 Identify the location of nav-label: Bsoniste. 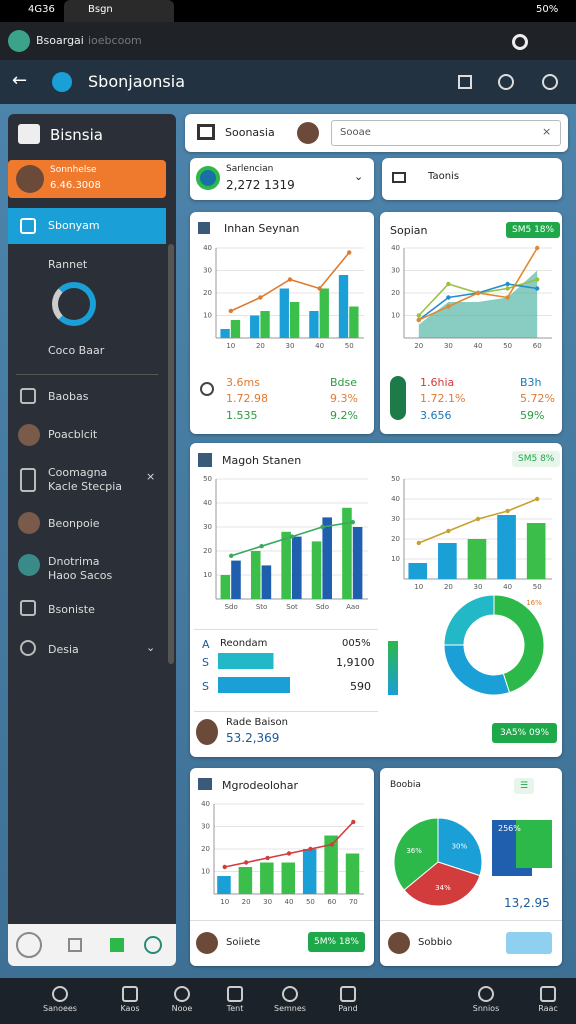
(71, 609).